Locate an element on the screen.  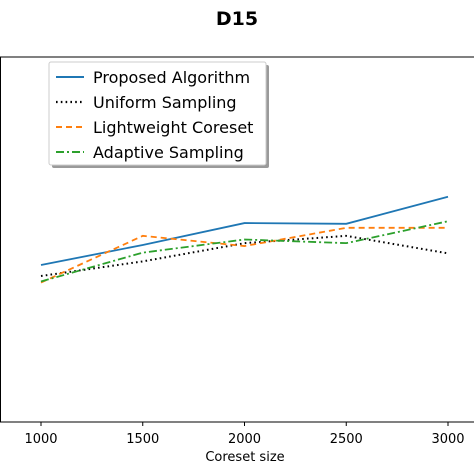
legend-label: Uniform Sampling is located at coordinates (165, 102).